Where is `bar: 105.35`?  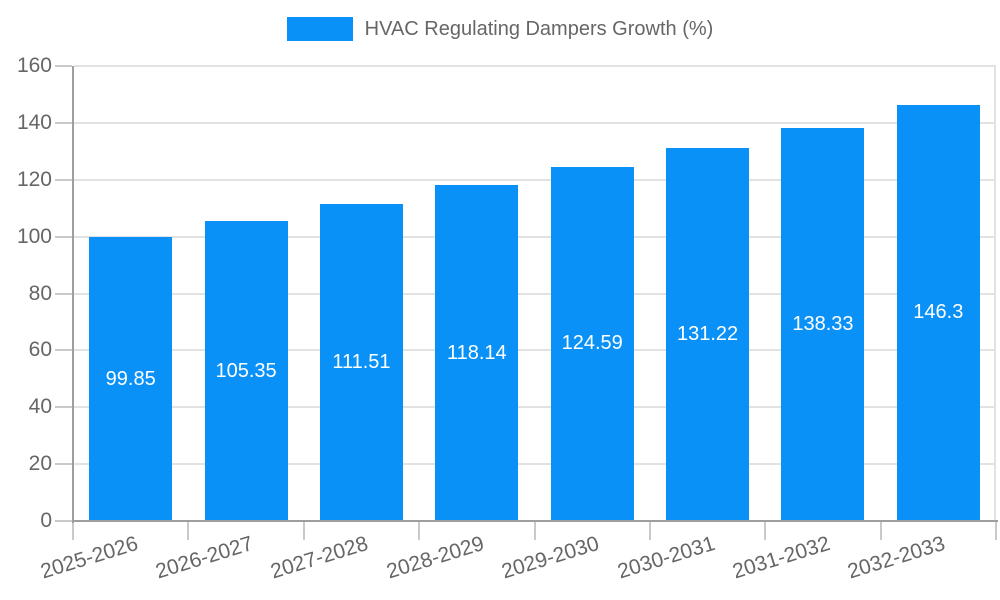
bar: 105.35 is located at coordinates (246, 371).